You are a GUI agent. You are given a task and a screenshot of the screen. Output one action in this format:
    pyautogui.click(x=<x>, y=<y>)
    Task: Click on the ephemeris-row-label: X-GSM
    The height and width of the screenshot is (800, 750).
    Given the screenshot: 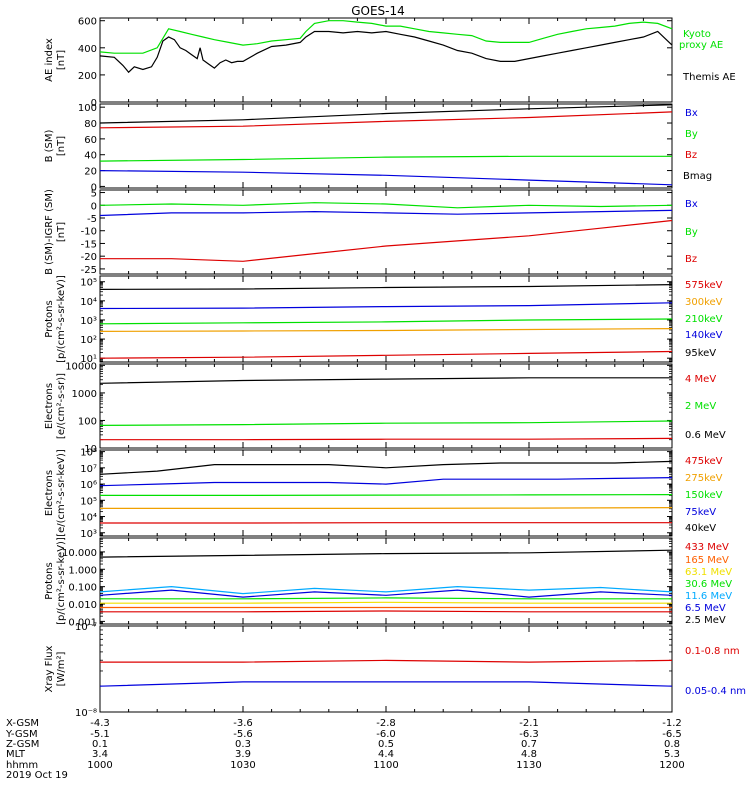 What is the action you would take?
    pyautogui.click(x=22, y=723)
    